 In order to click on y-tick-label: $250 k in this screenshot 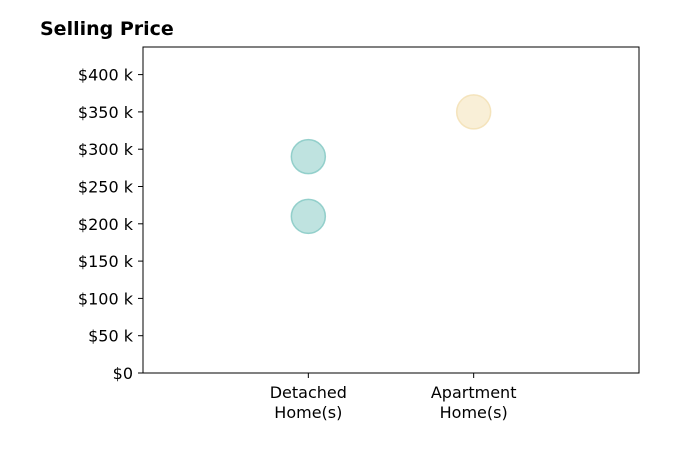, I will do `click(106, 187)`.